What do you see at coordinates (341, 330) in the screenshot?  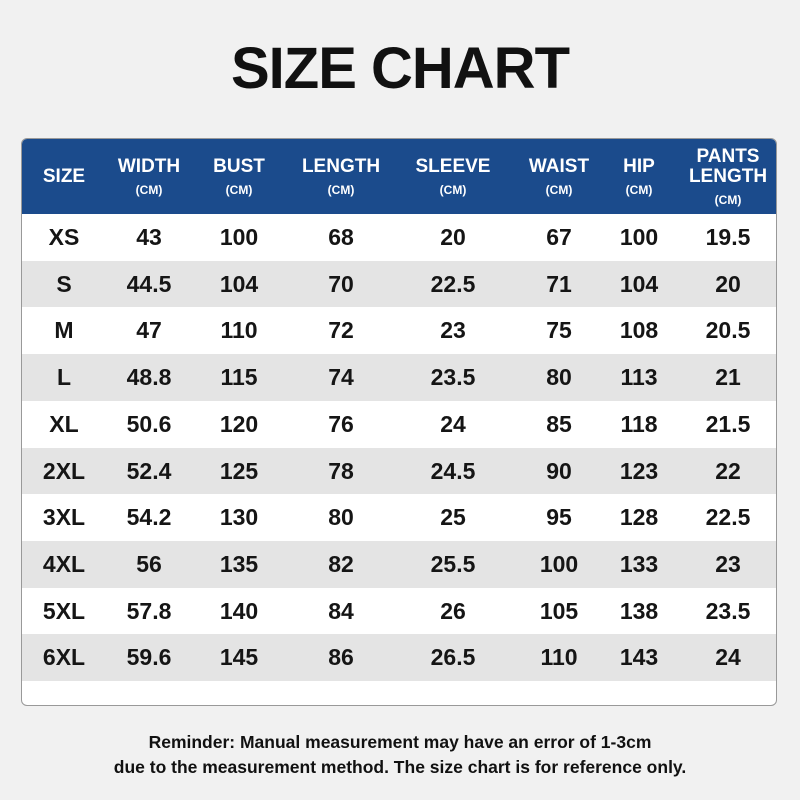 I see `table-cell: 72` at bounding box center [341, 330].